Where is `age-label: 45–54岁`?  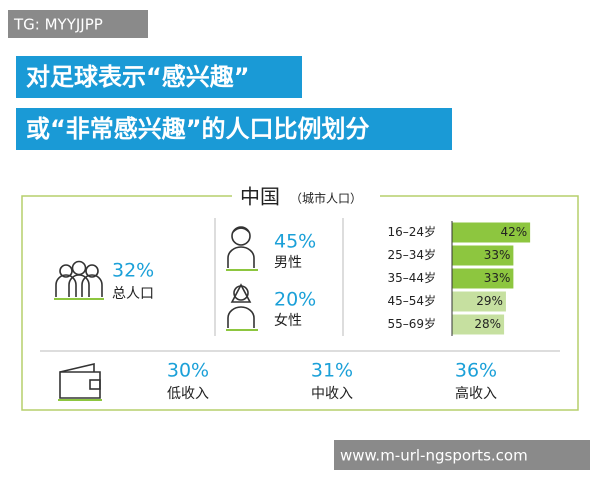
age-label: 45–54岁 is located at coordinates (411, 300).